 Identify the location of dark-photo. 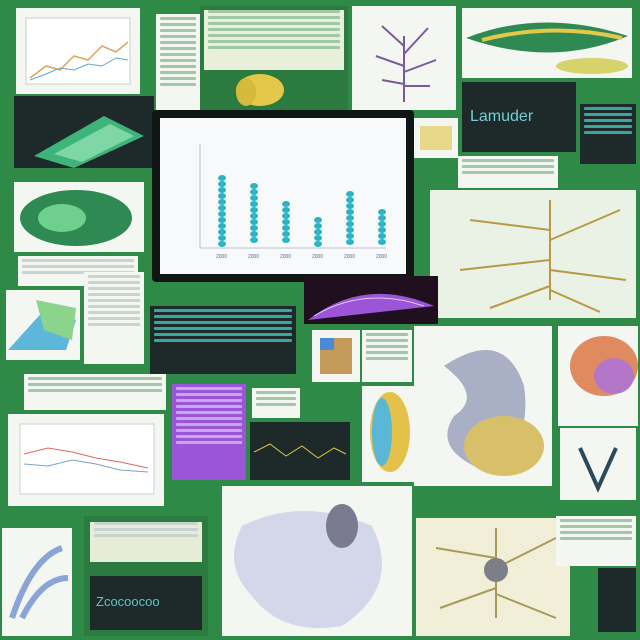
(617, 600).